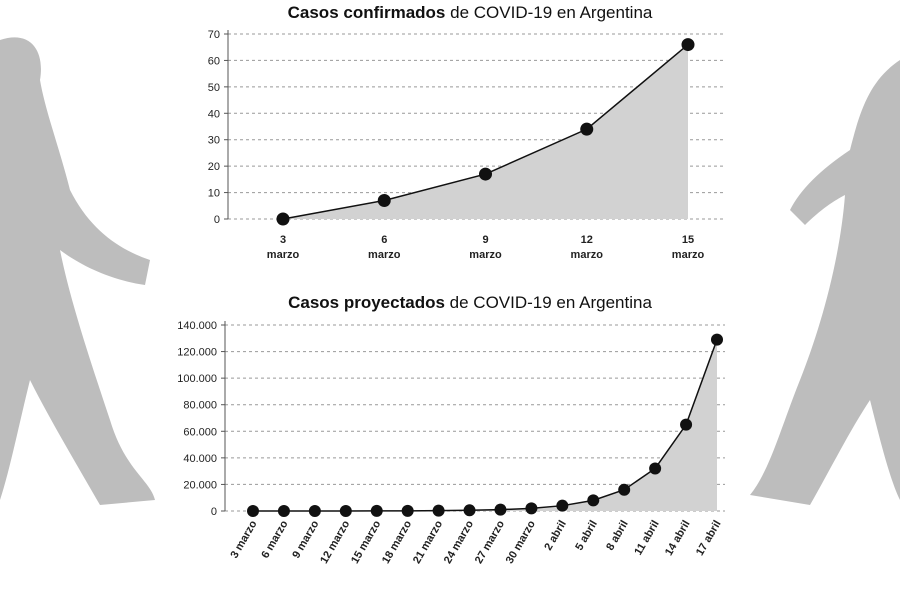 Image resolution: width=900 pixels, height=600 pixels. I want to click on x-tick-label: 3, so click(283, 240).